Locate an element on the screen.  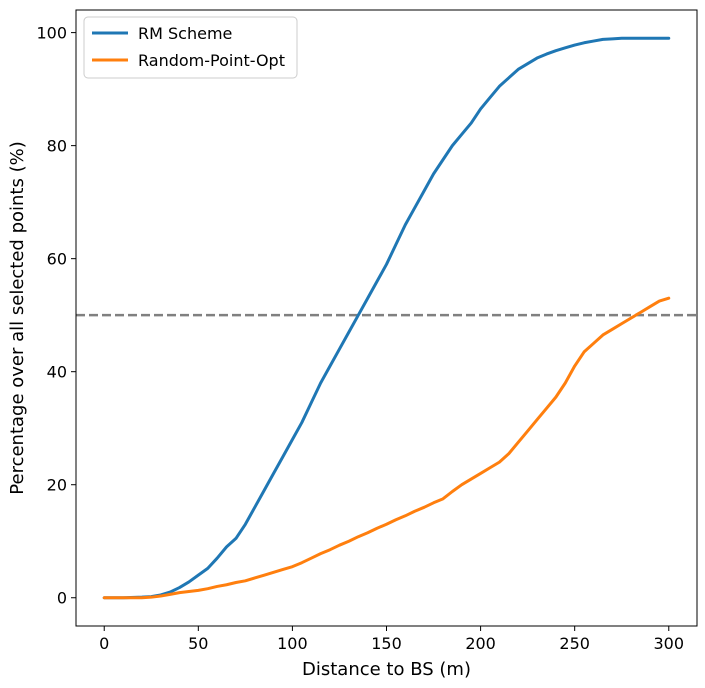
x-tick-label: 200 is located at coordinates (480, 643).